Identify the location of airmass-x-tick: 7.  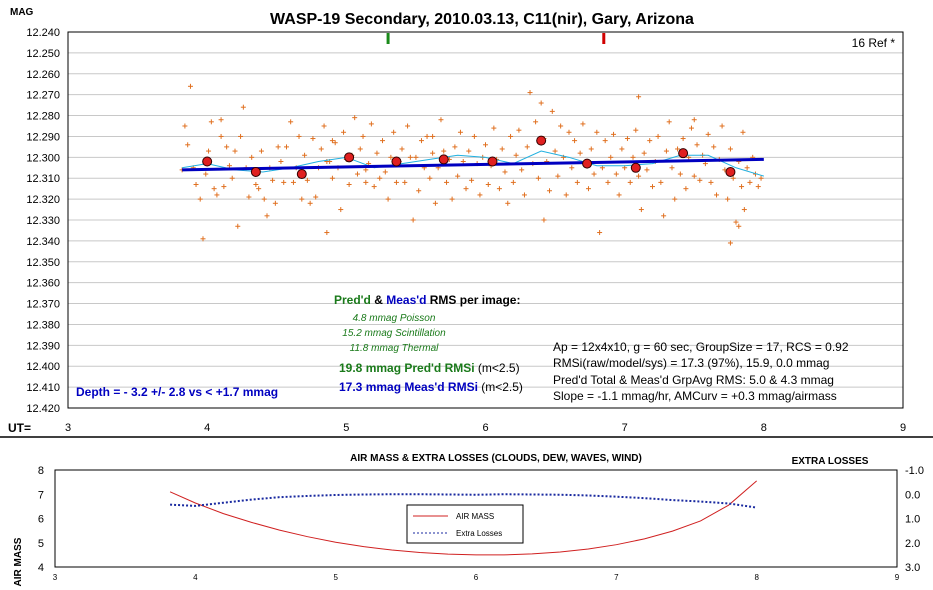
(616, 577).